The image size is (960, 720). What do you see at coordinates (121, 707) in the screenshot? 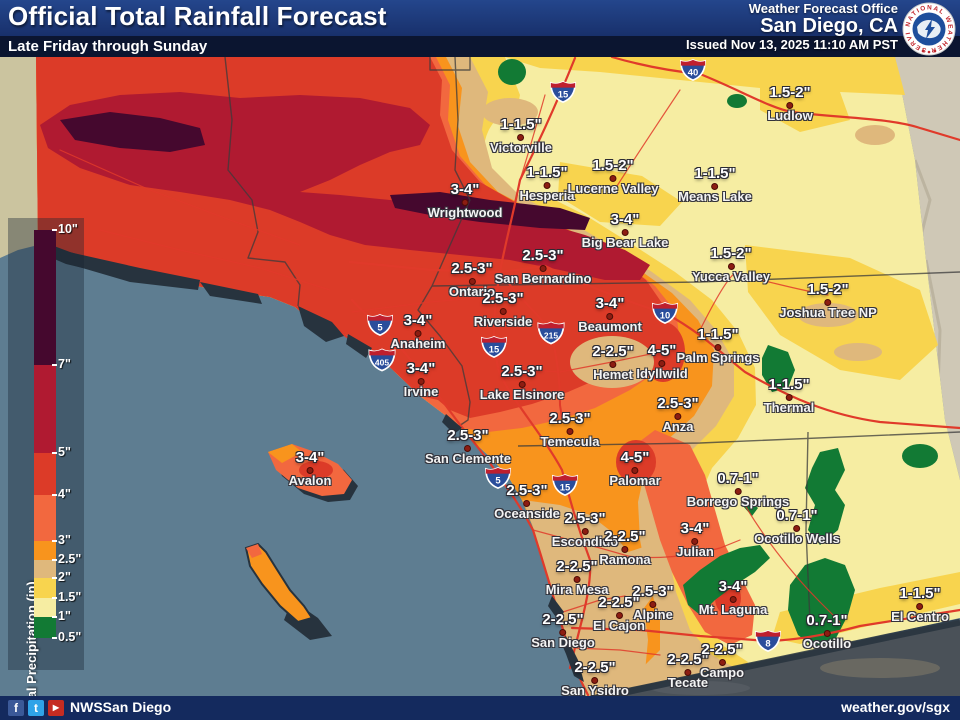
I see `social-account: NWSSan Diego` at bounding box center [121, 707].